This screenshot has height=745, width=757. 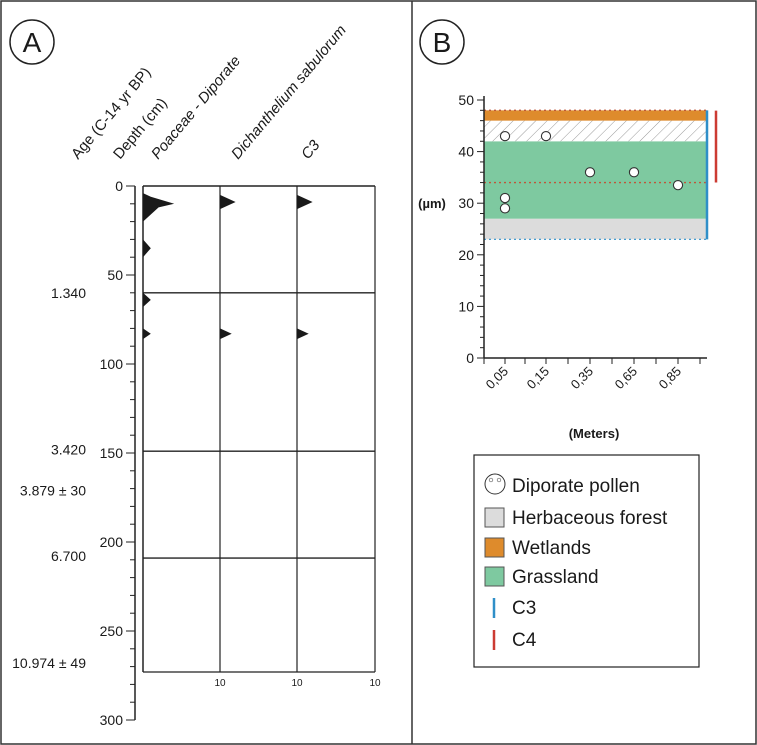 I want to click on age-error: 49, so click(x=78, y=663).